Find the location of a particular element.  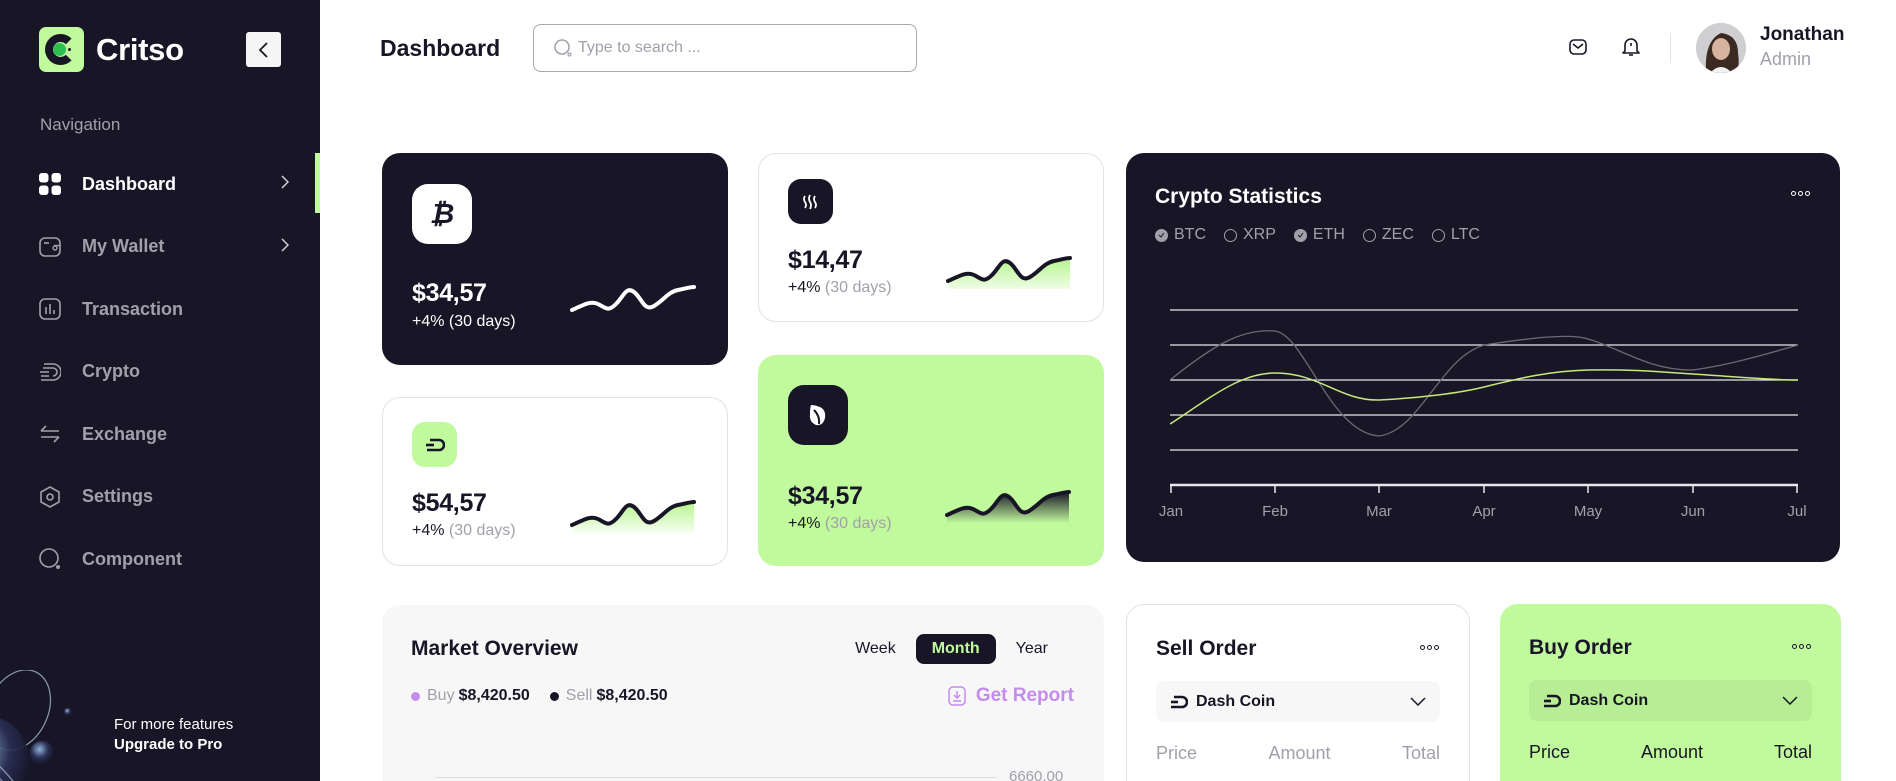

buy-dot-icon is located at coordinates (415, 696).